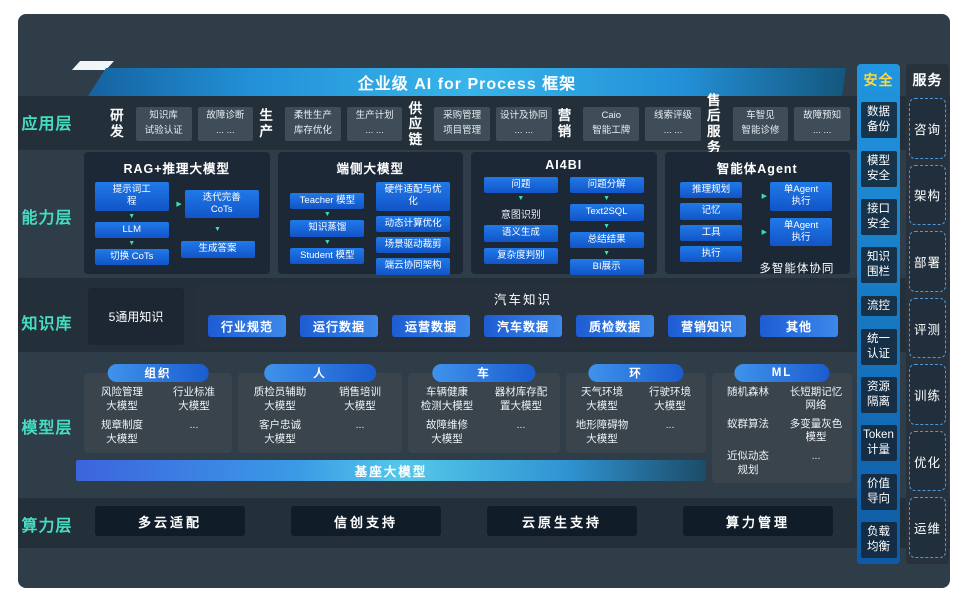 The height and width of the screenshot is (602, 968). What do you see at coordinates (122, 432) in the screenshot?
I see `model-item: 规章制度 大模型` at bounding box center [122, 432].